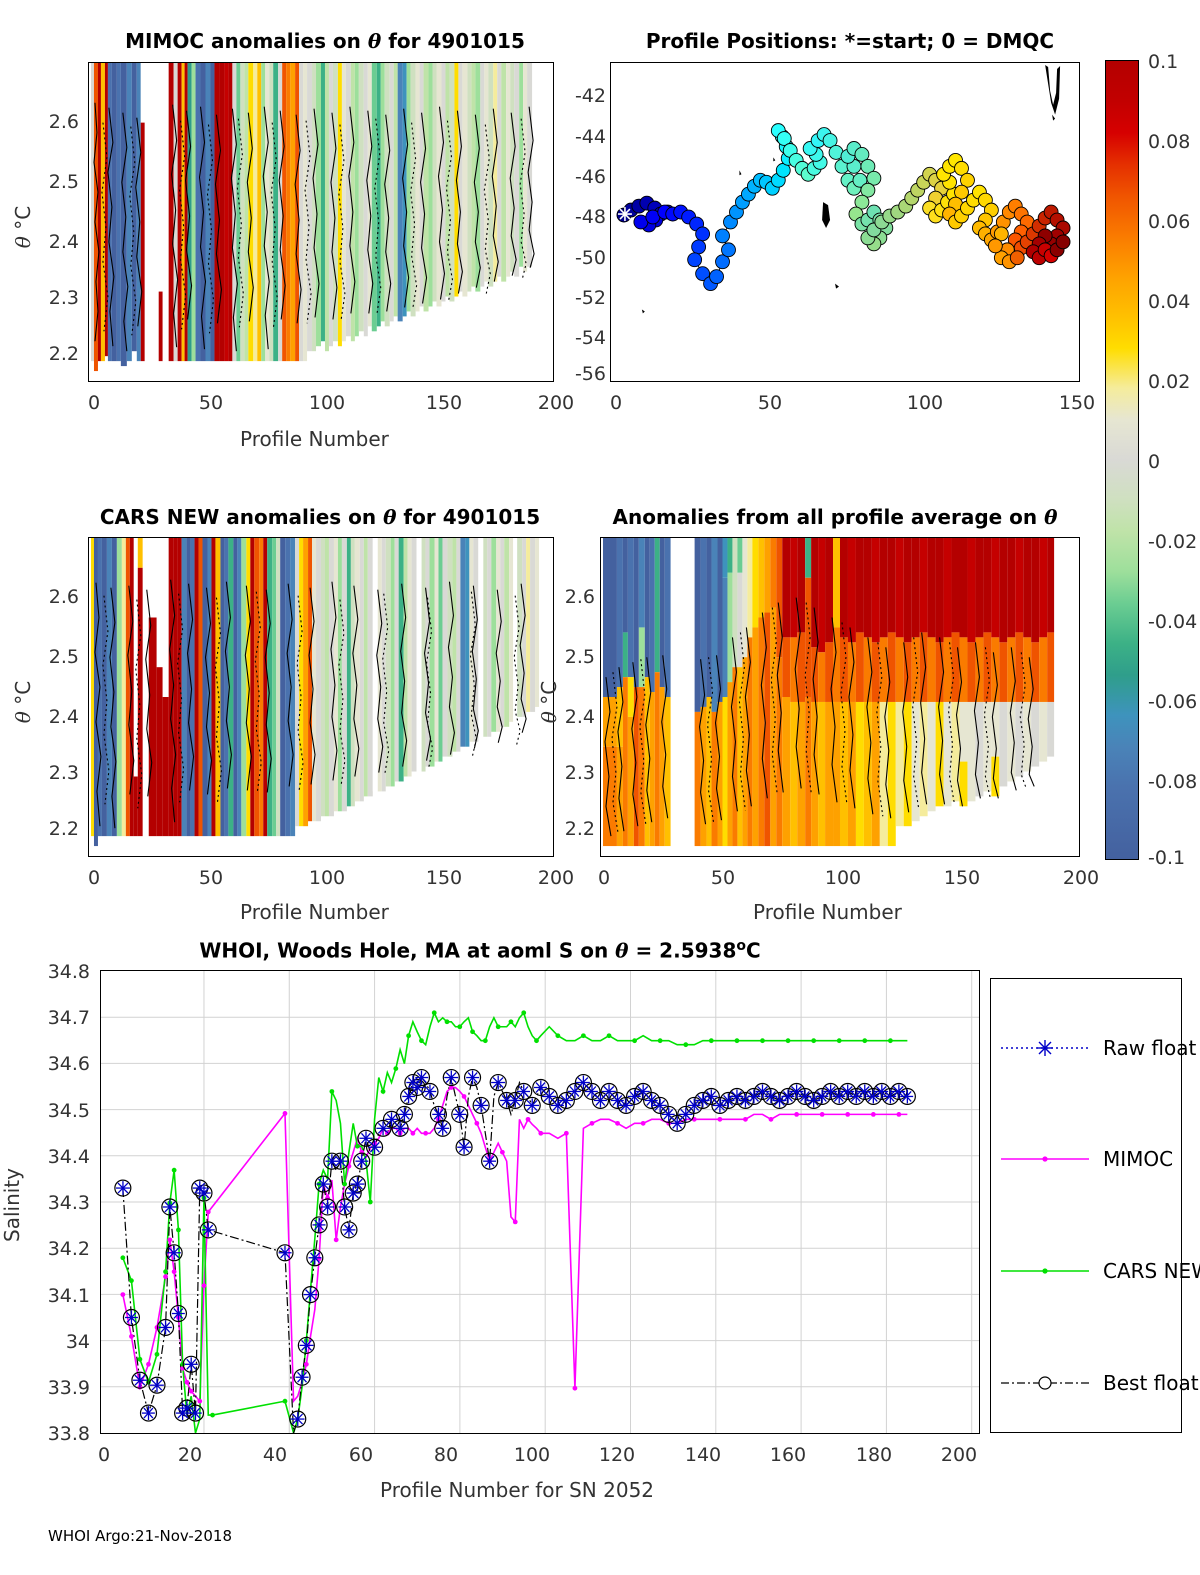  Describe the element at coordinates (63, 773) in the screenshot. I see `cars-ytick: 2.3` at that location.